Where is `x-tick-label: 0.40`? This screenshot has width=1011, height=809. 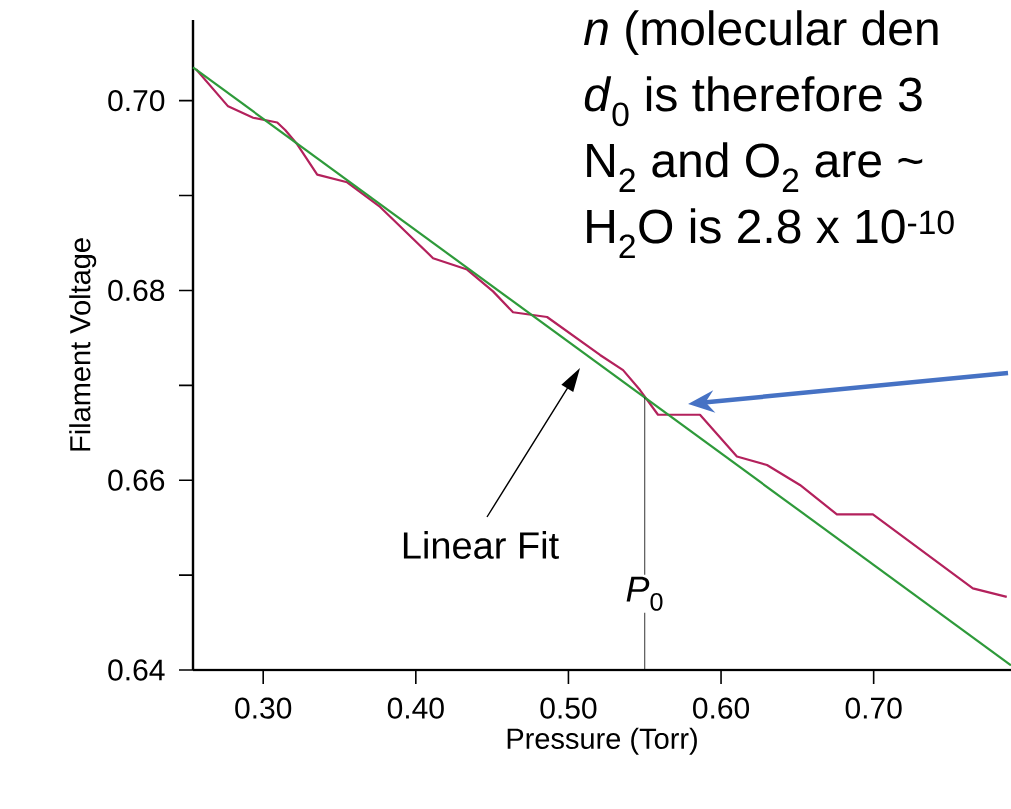
x-tick-label: 0.40 is located at coordinates (415, 708).